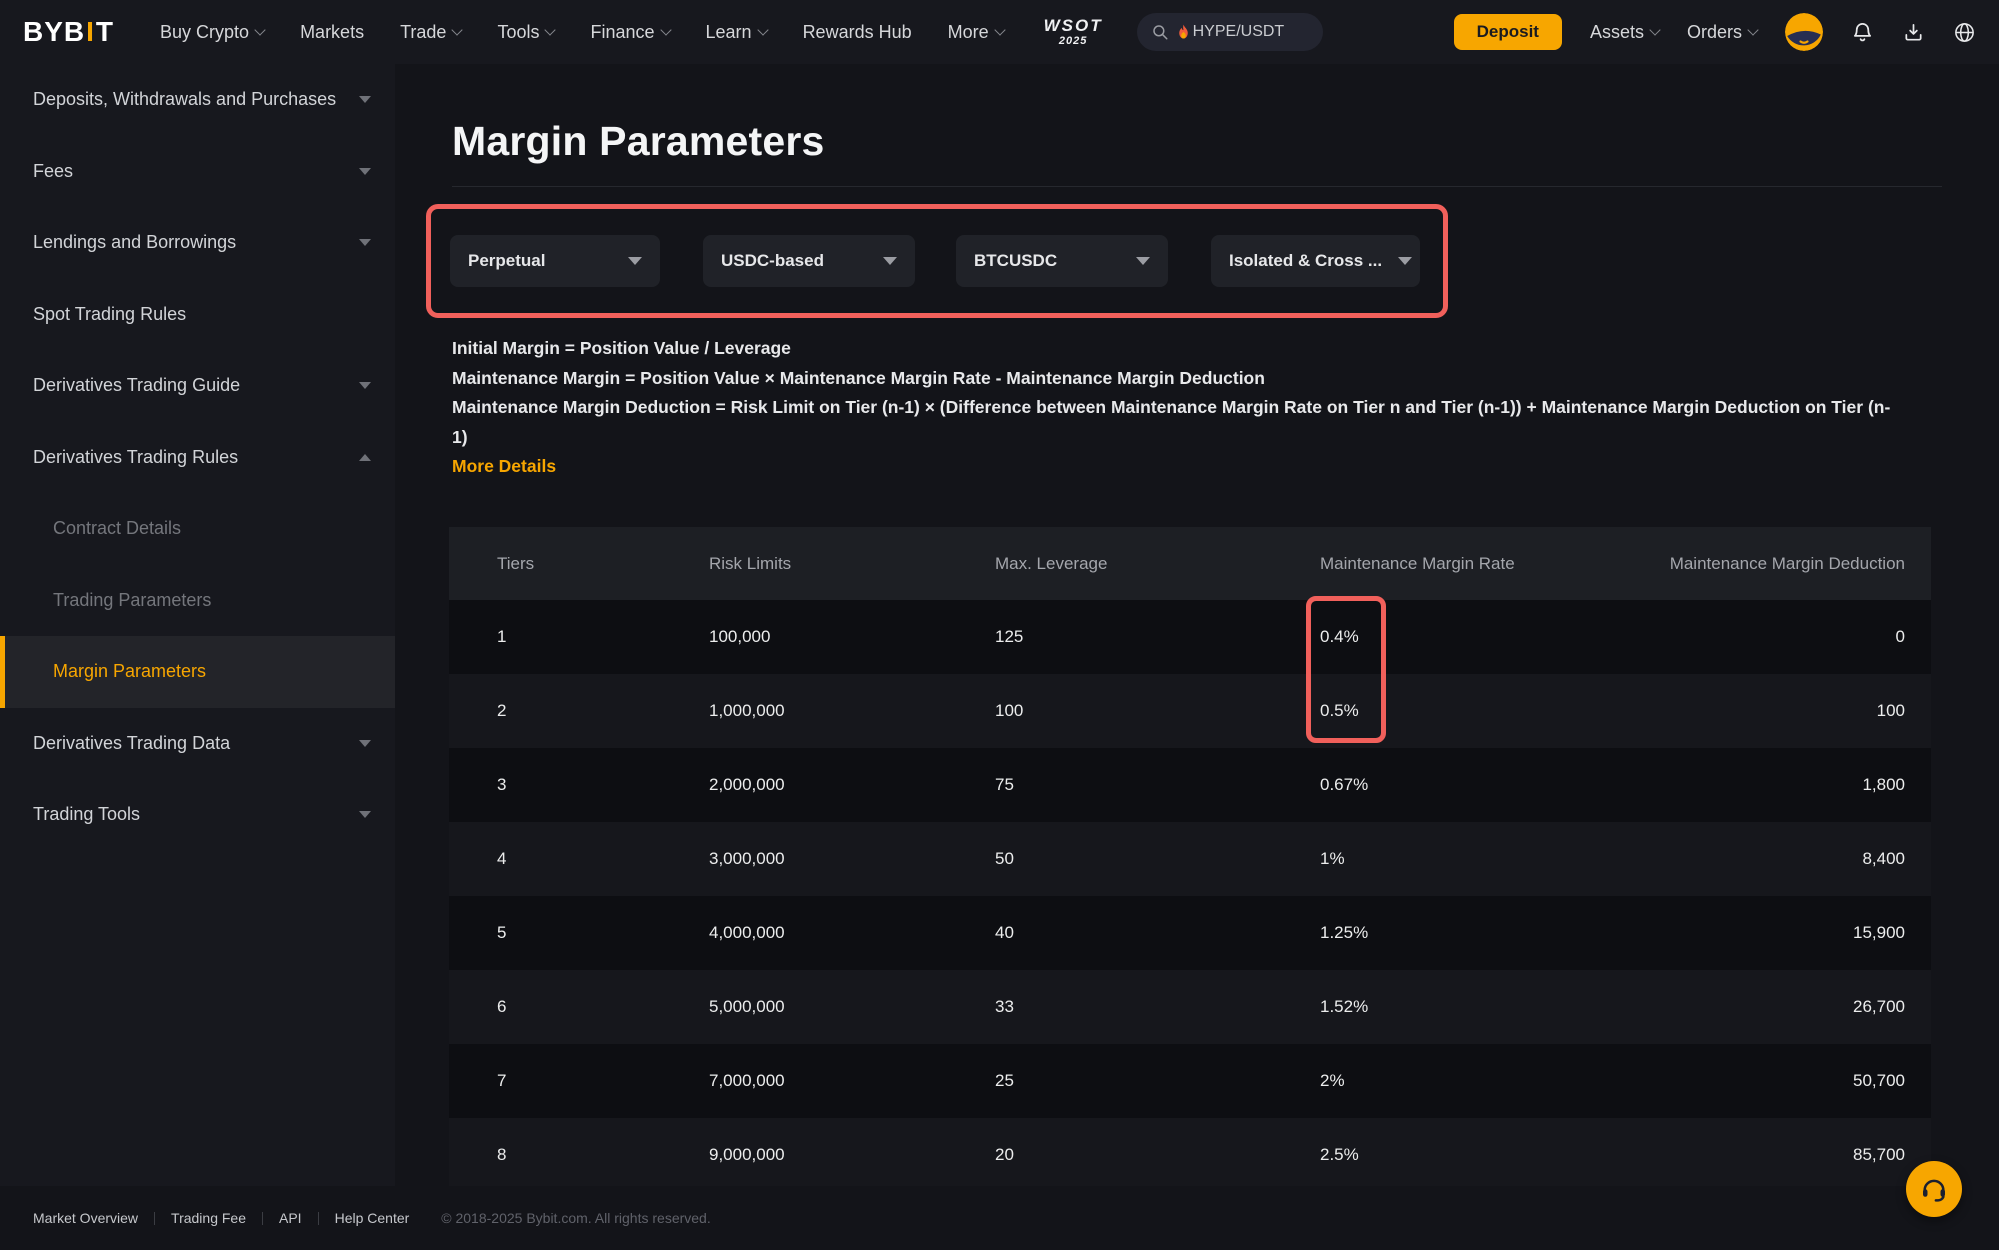  Describe the element at coordinates (1879, 932) in the screenshot. I see `cell-maintenance-margin-deduction: 15,900` at that location.